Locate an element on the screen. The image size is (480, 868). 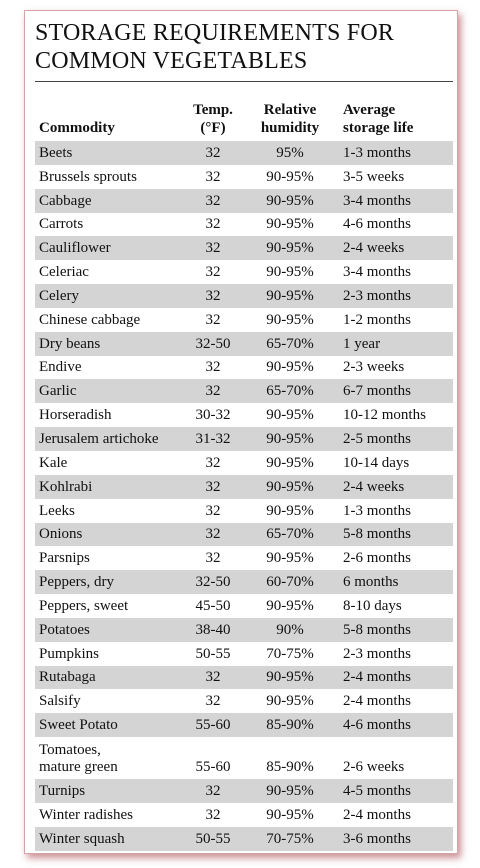
header-temp: Temp. (°F) is located at coordinates (213, 119).